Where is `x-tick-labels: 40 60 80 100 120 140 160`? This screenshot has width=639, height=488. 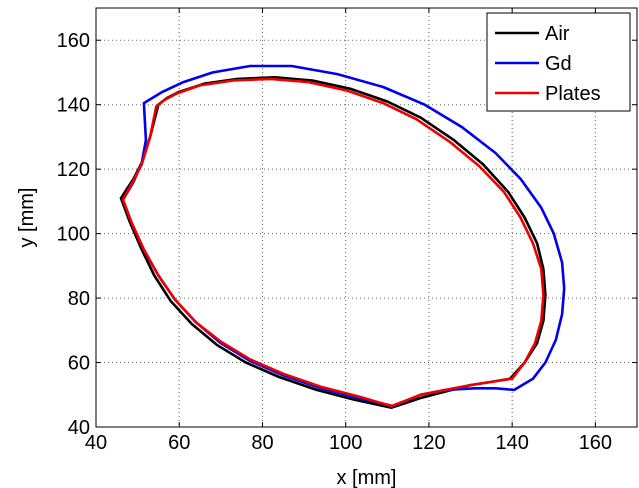
x-tick-labels: 40 60 80 100 120 140 160 is located at coordinates (348, 443).